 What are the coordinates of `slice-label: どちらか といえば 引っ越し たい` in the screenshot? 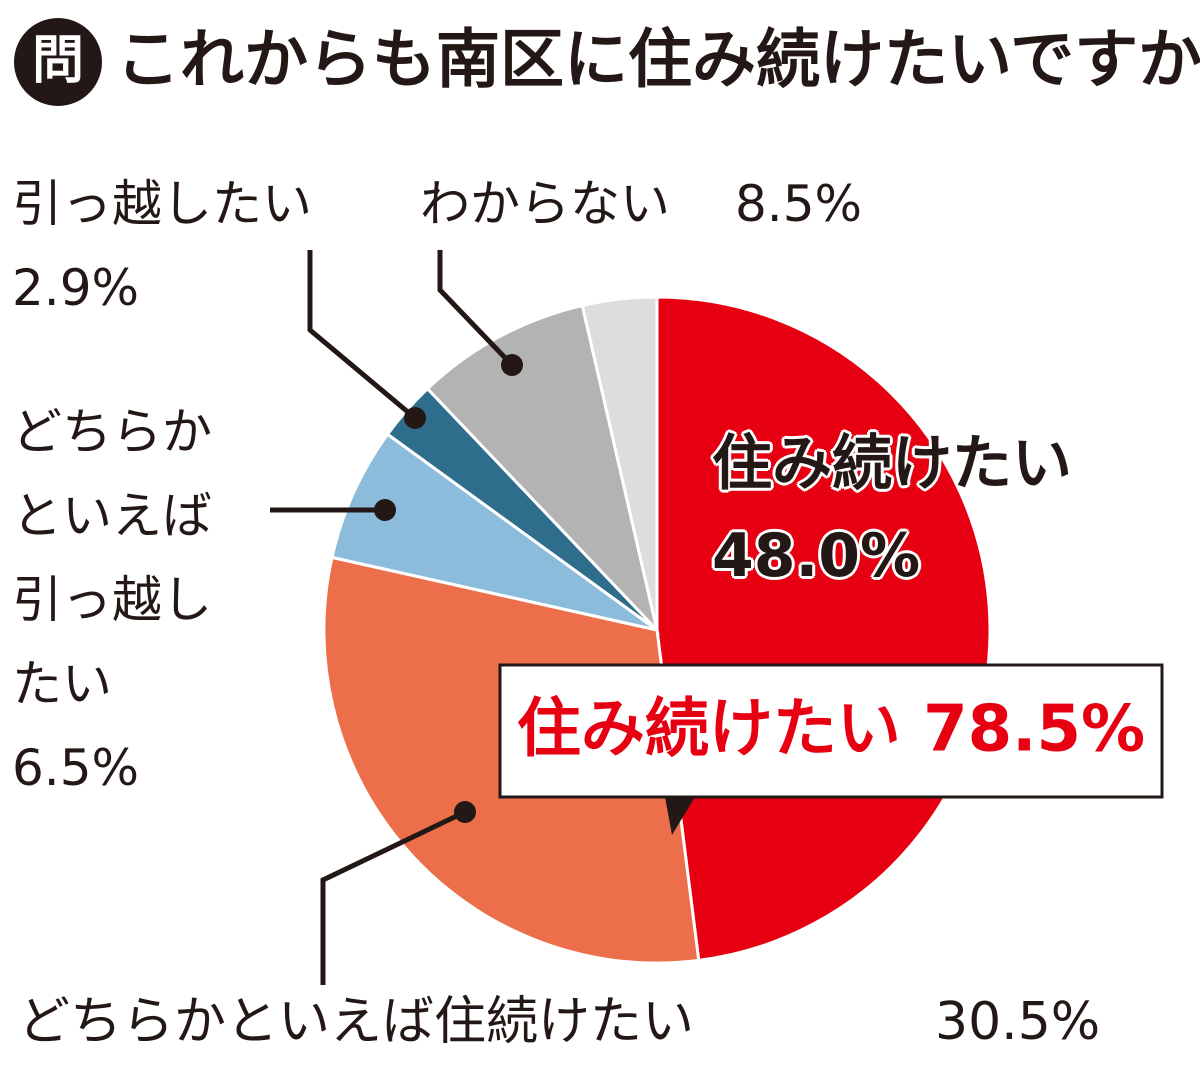 It's located at (112, 558).